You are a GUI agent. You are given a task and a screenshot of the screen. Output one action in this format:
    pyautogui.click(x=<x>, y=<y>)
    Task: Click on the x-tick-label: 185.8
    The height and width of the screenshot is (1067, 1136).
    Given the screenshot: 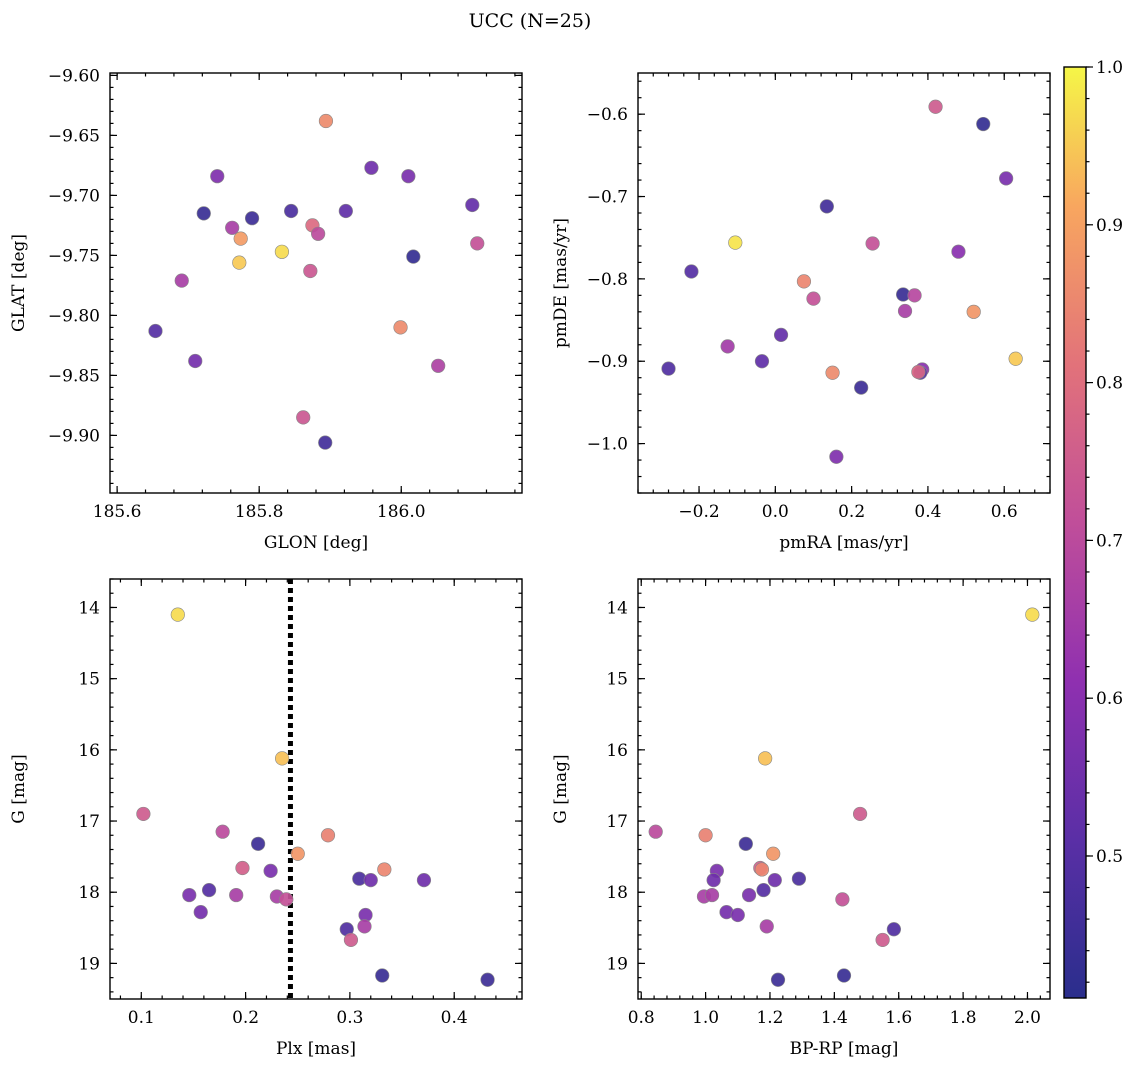 What is the action you would take?
    pyautogui.click(x=259, y=512)
    